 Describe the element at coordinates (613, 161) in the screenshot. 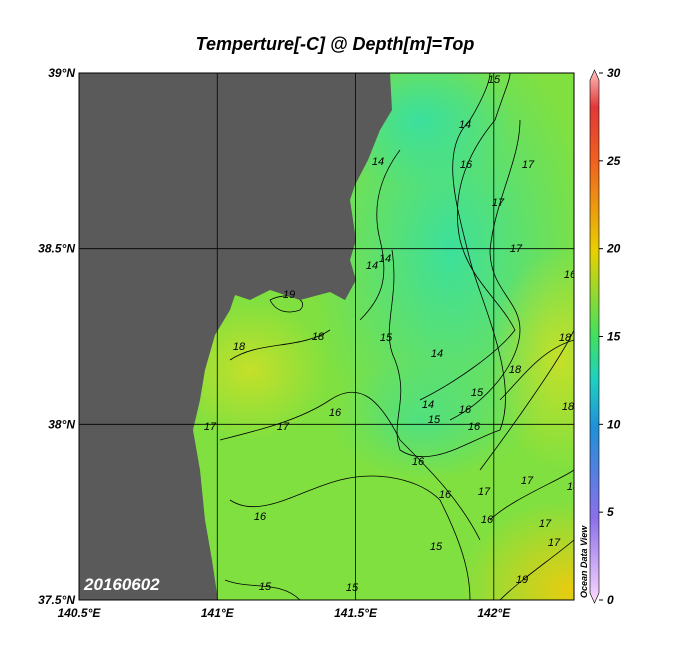

I see `colorbar-tick-label: 25` at that location.